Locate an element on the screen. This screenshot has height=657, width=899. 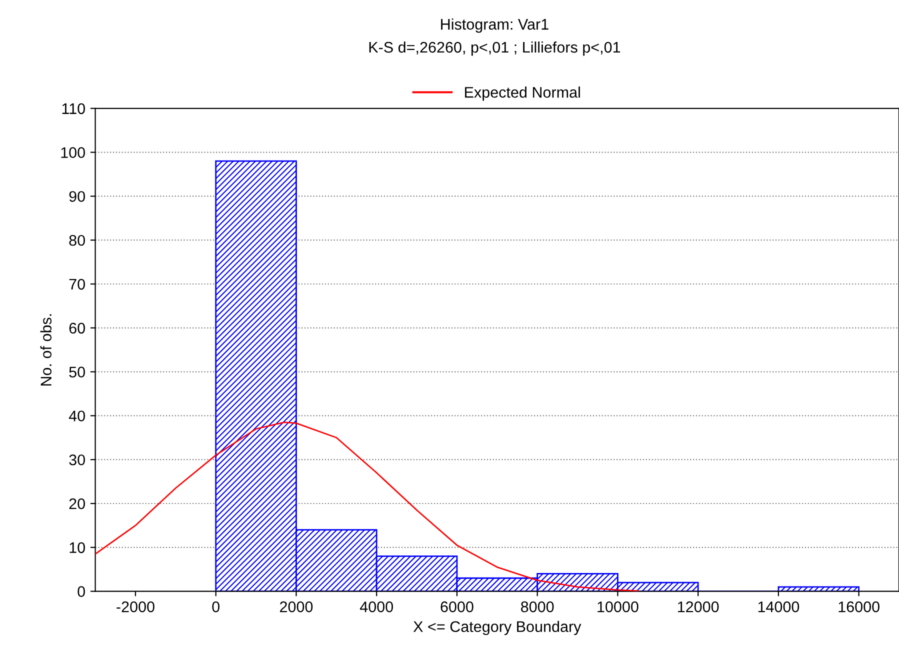
y-tick-label: 50 is located at coordinates (77, 372).